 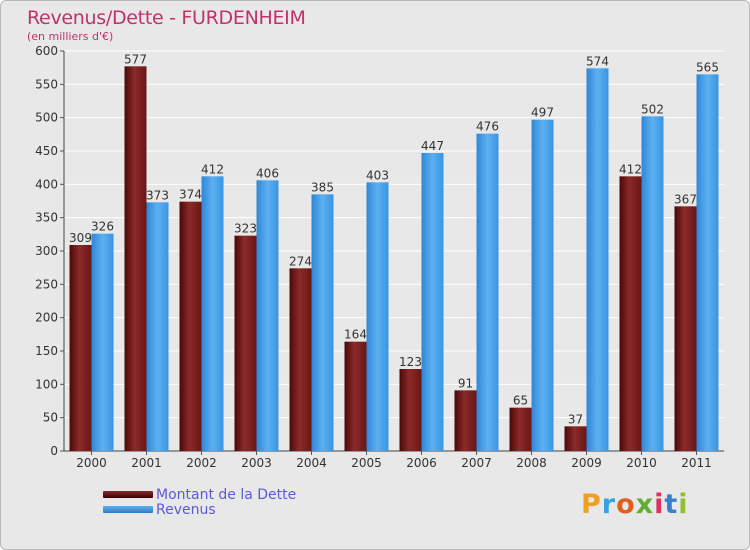 I want to click on x-tick-label: 2011, so click(x=696, y=463).